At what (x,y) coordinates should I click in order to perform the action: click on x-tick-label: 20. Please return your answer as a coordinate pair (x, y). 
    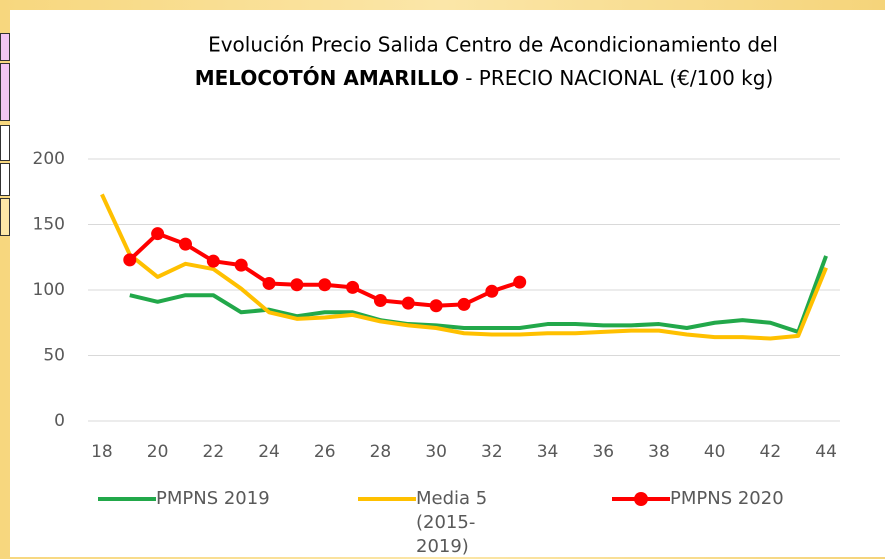
    Looking at the image, I should click on (158, 452).